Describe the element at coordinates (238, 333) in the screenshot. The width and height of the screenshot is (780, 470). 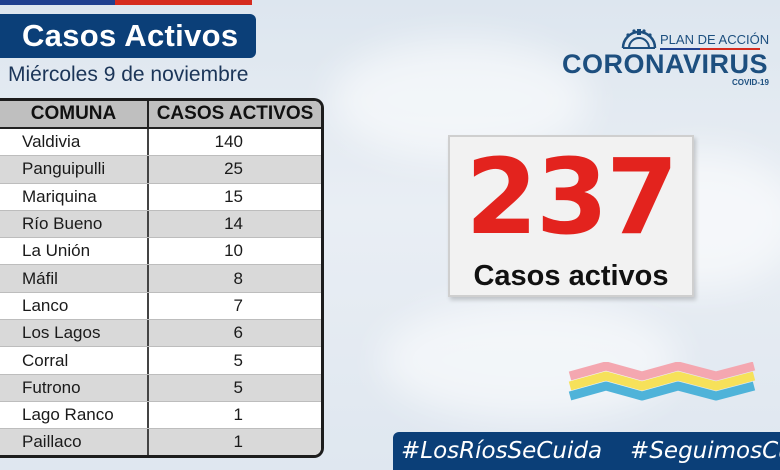
I see `casos-cell: 6` at that location.